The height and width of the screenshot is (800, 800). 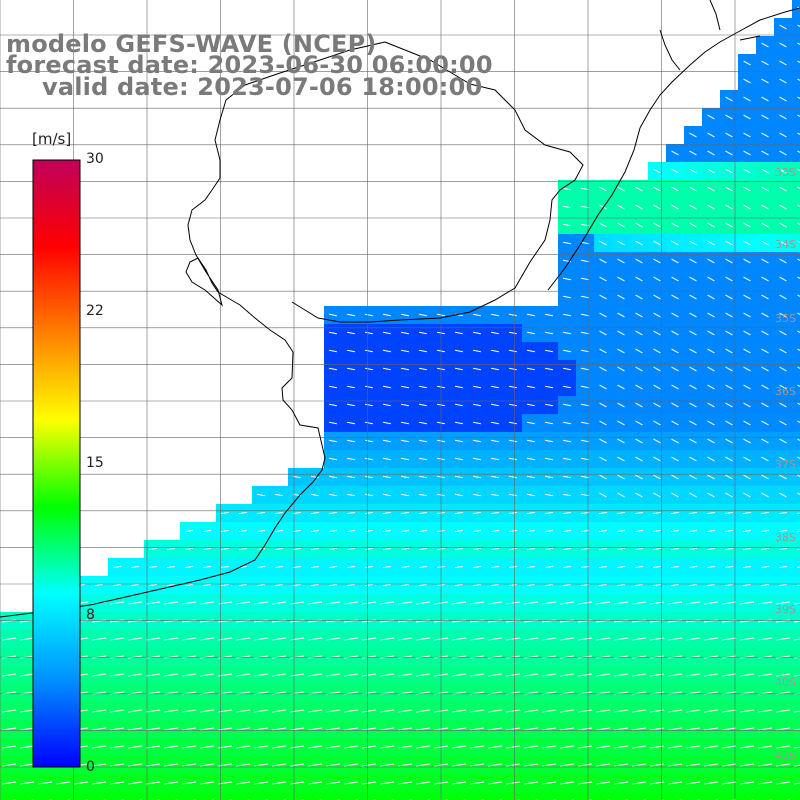 What do you see at coordinates (785, 682) in the screenshot?
I see `lat-label-40s: 40S` at bounding box center [785, 682].